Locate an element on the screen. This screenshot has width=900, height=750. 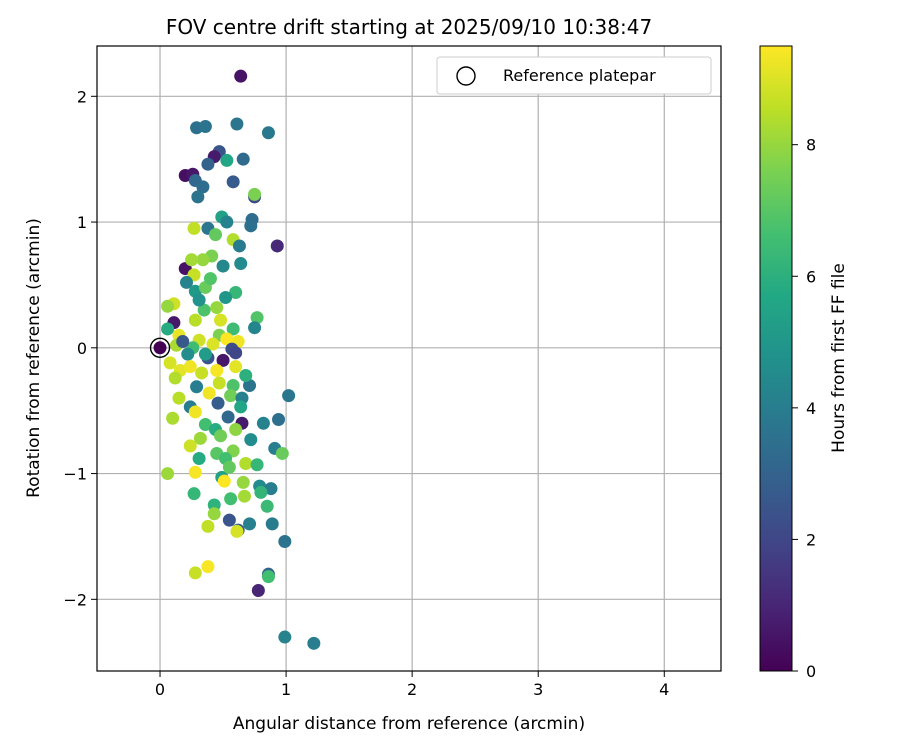
legend-label: Reference platepar is located at coordinates (579, 75).